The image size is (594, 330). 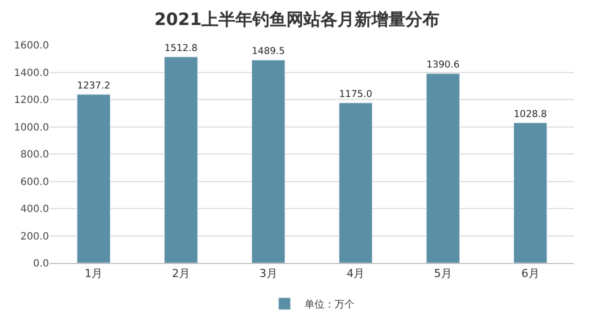 I want to click on legend-label: 单位：万个, so click(x=329, y=304).